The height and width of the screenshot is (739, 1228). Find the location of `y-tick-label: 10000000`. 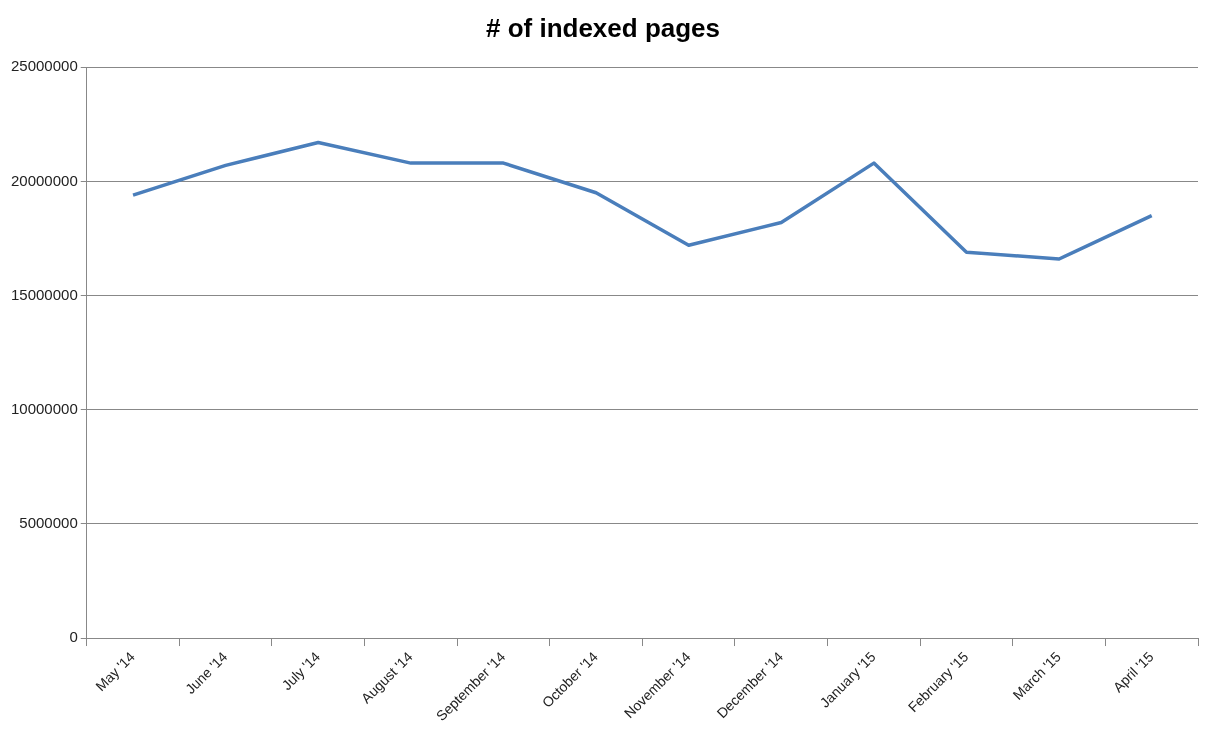

y-tick-label: 10000000 is located at coordinates (44, 408).